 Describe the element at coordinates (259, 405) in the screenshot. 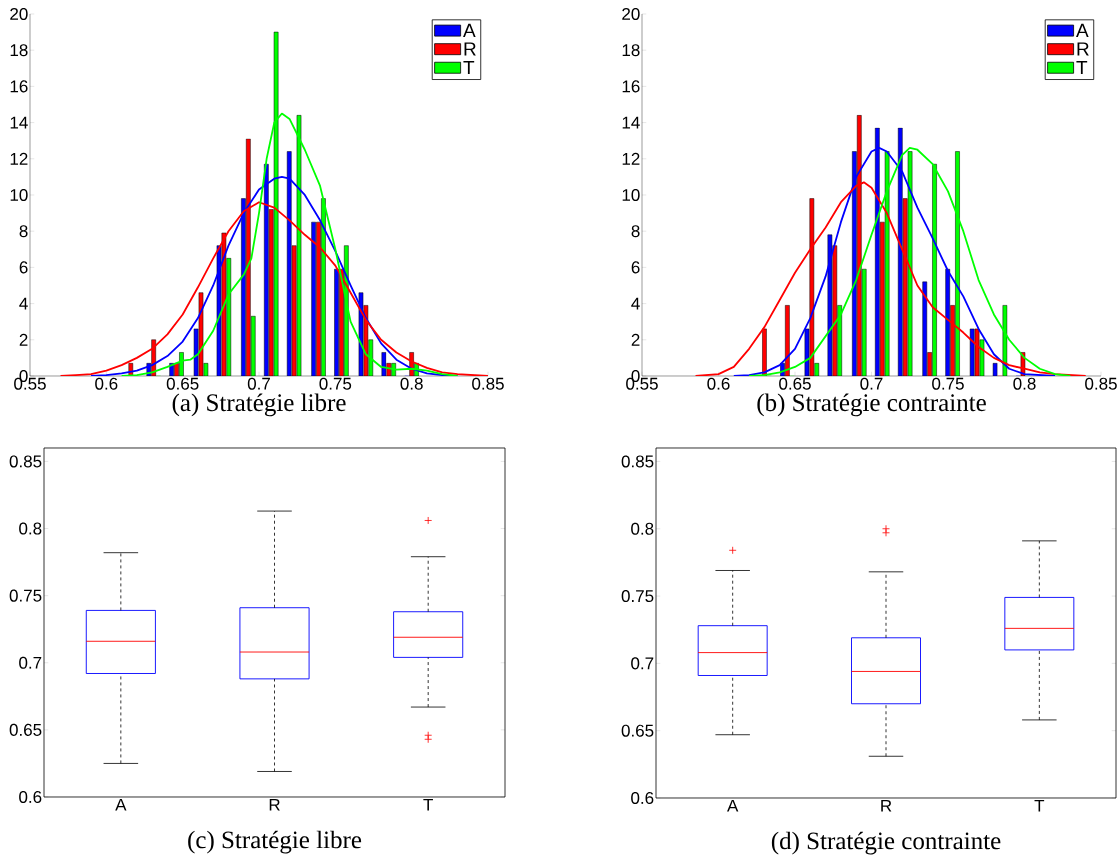

I see `text: (a) Stratégie libre` at that location.